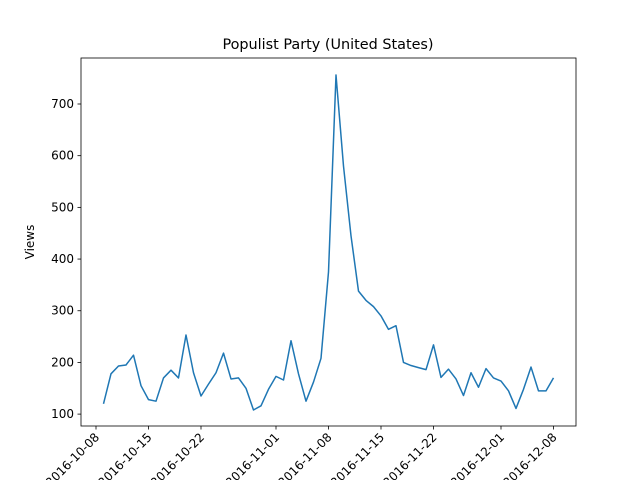  I want to click on x-tick-label: 2016-11-08, so click(304, 455).